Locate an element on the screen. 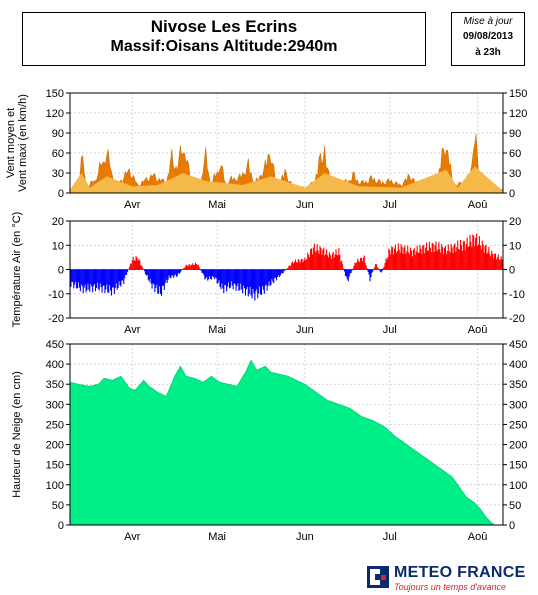 Image resolution: width=538 pixels, height=595 pixels. snow-ytick-label-right: 150 is located at coordinates (518, 466).